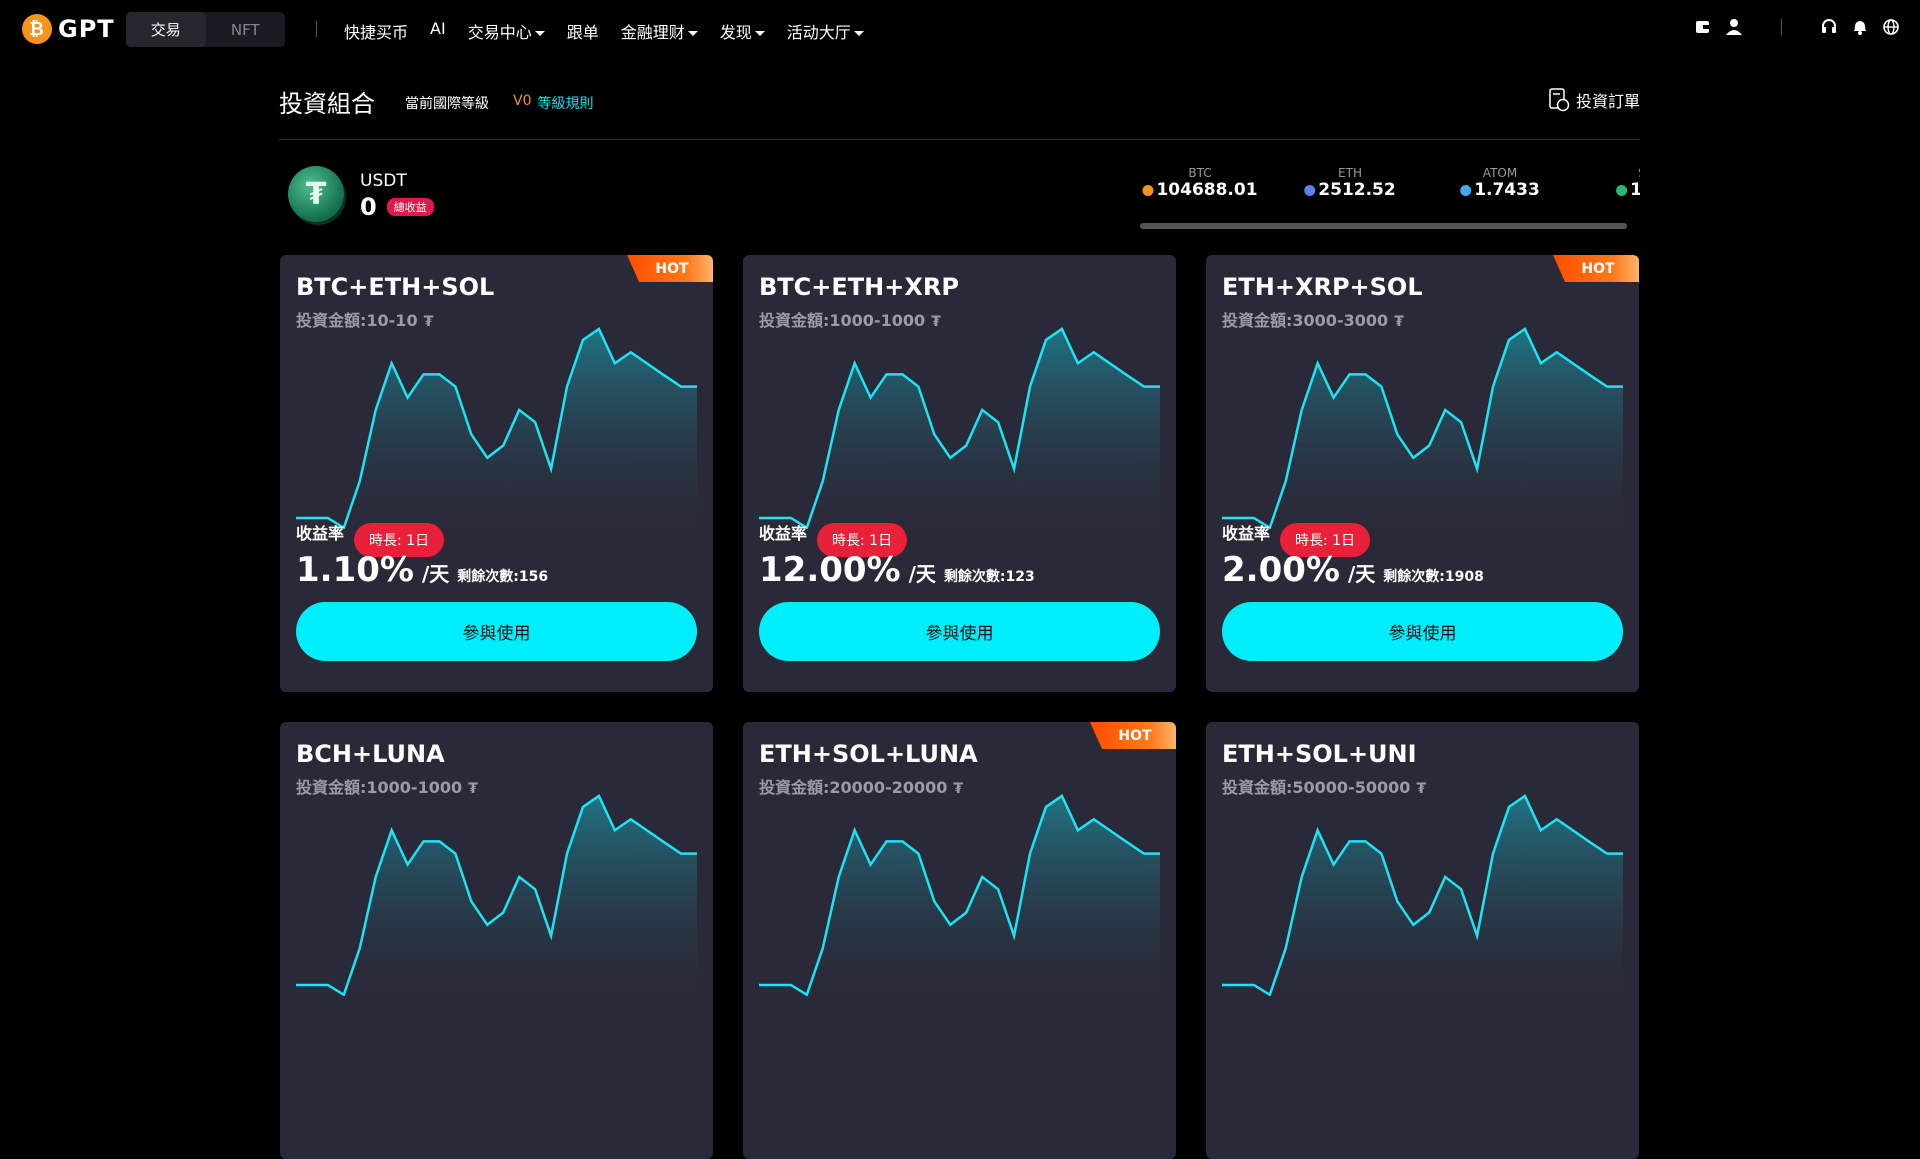 The height and width of the screenshot is (1159, 1920). Describe the element at coordinates (1500, 173) in the screenshot. I see `ticker-symbol: ATOM` at that location.